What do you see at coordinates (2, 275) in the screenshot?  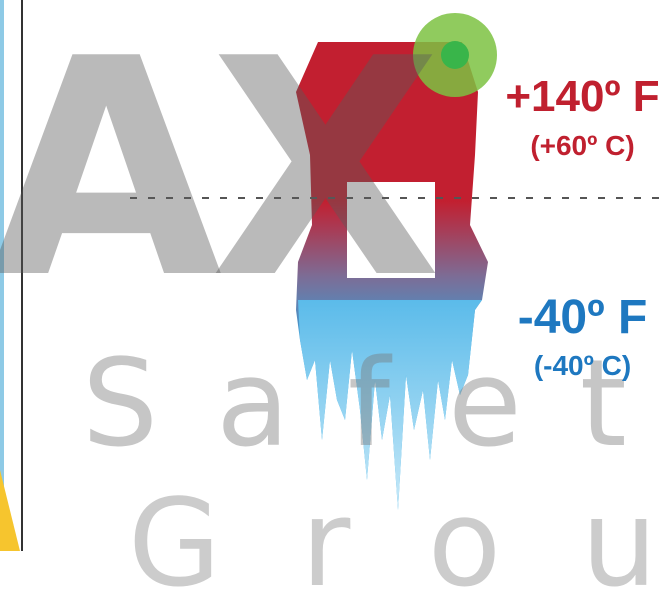 I see `left-edge-stripe` at bounding box center [2, 275].